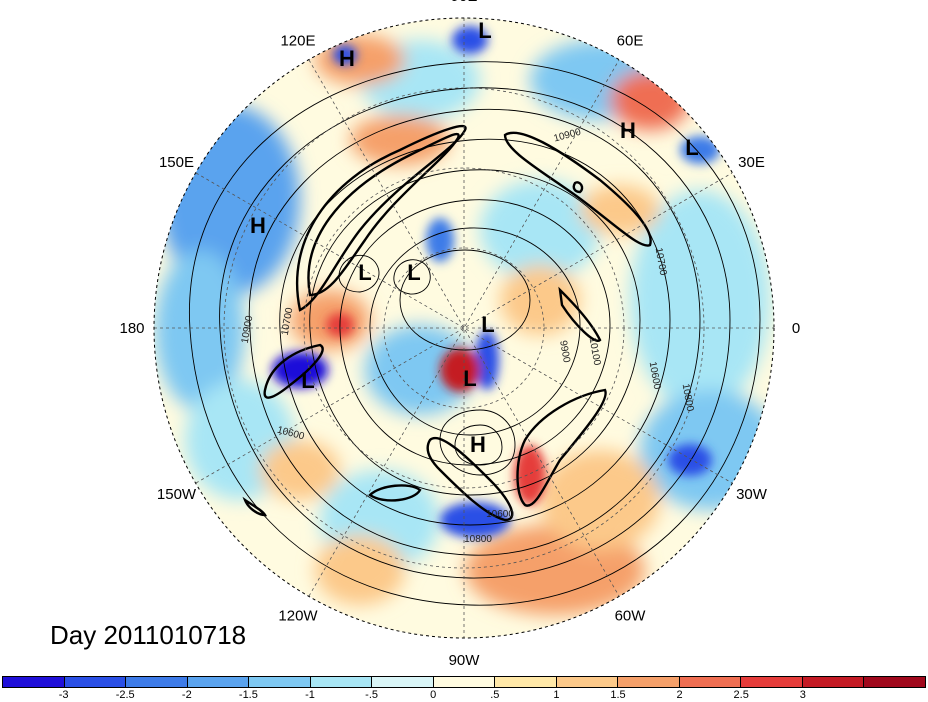  I want to click on longitude-label: 90E, so click(464, 2).